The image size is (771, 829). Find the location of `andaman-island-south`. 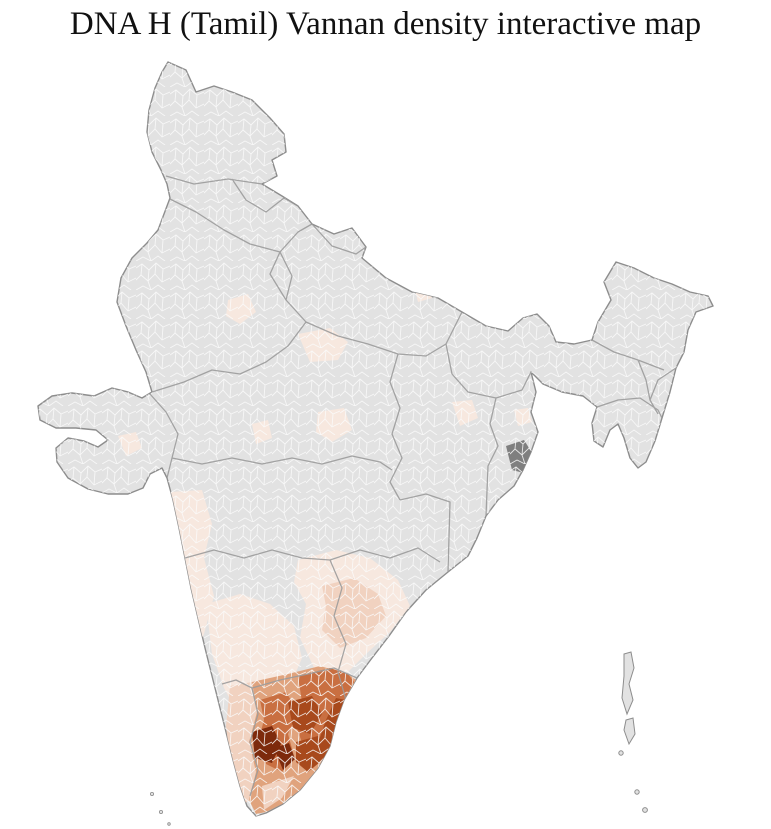

andaman-island-south is located at coordinates (629, 731).